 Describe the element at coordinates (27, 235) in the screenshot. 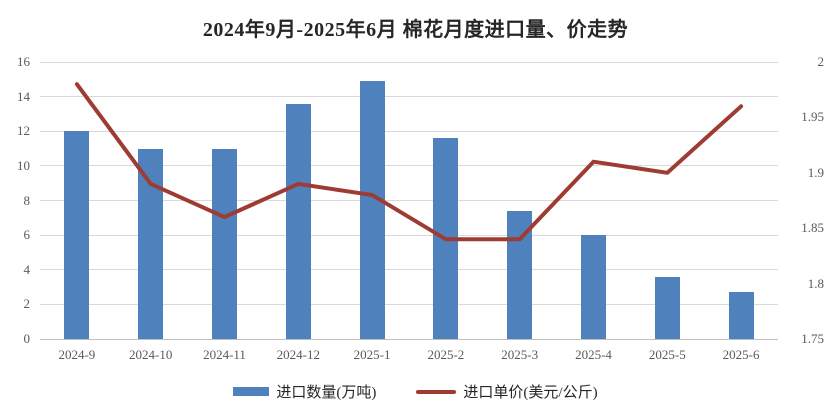

I see `y-left-tick-6: 6` at that location.